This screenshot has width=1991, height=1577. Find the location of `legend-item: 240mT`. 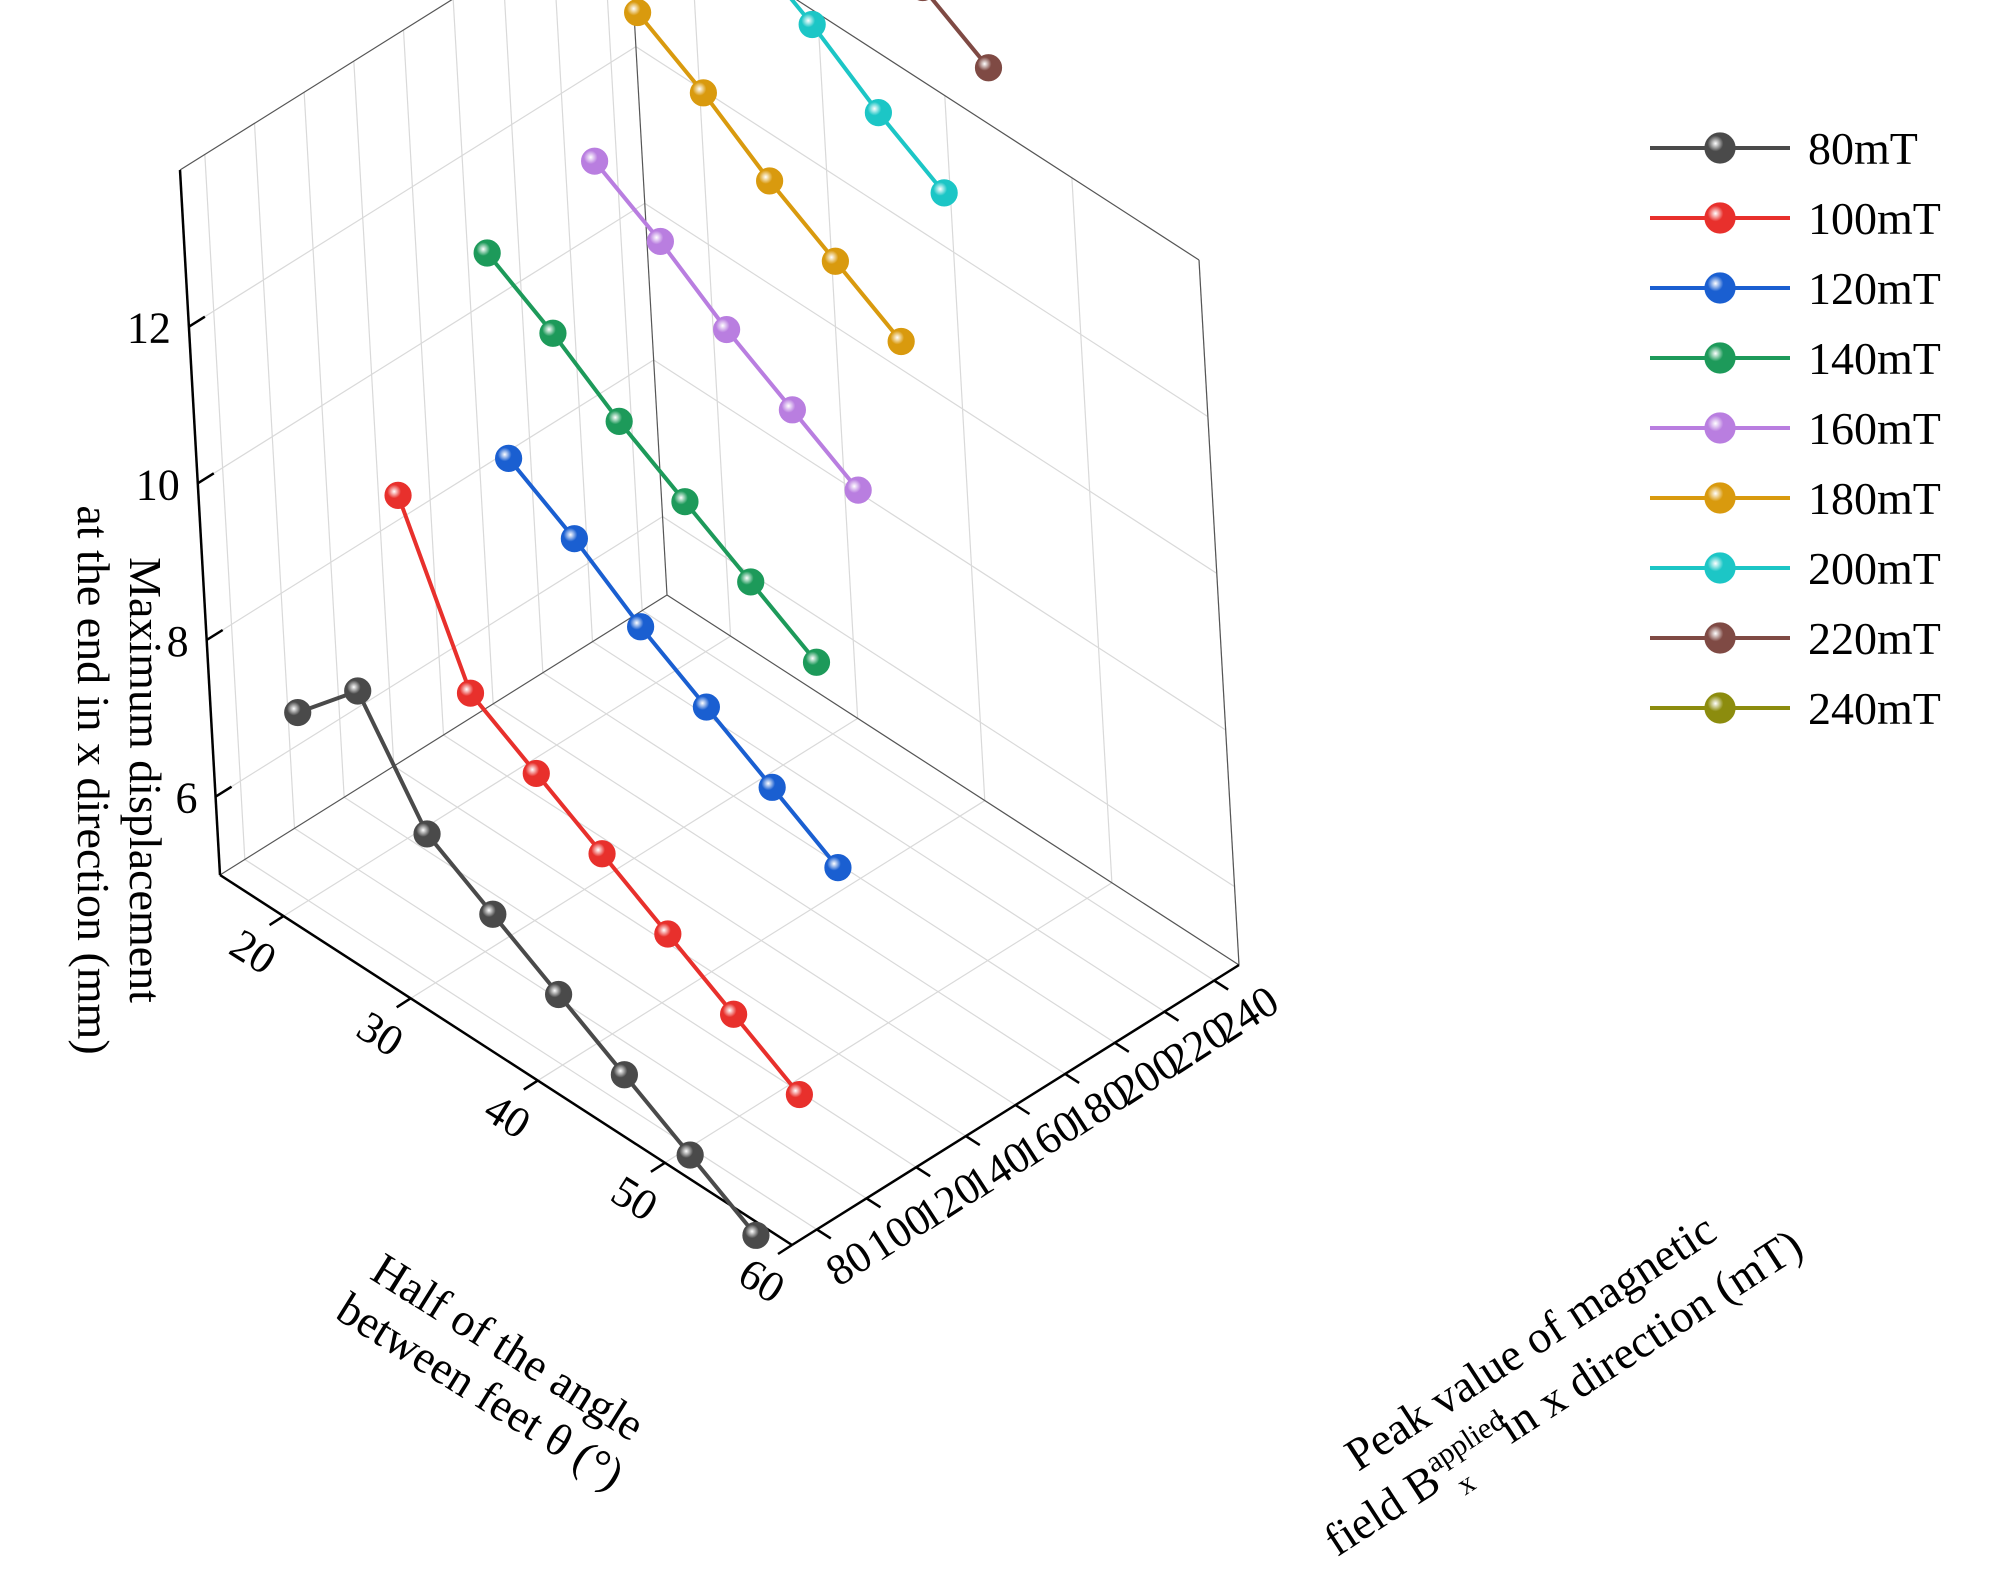

legend-item: 240mT is located at coordinates (1795, 708).